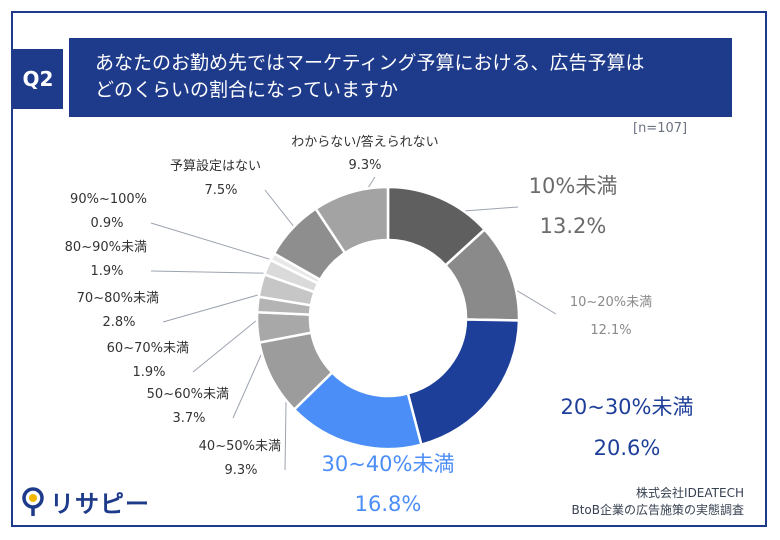  What do you see at coordinates (220, 190) in the screenshot?
I see `slice-value-label: 7.5%` at bounding box center [220, 190].